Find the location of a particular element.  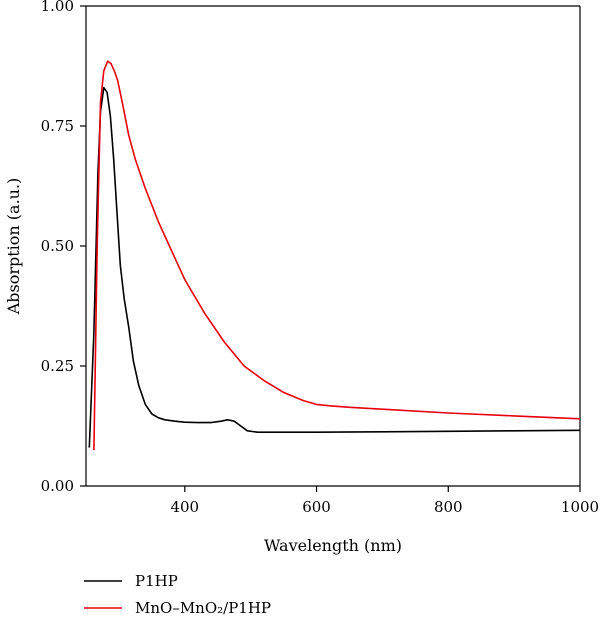

x-tick-label: 1000 is located at coordinates (580, 507).